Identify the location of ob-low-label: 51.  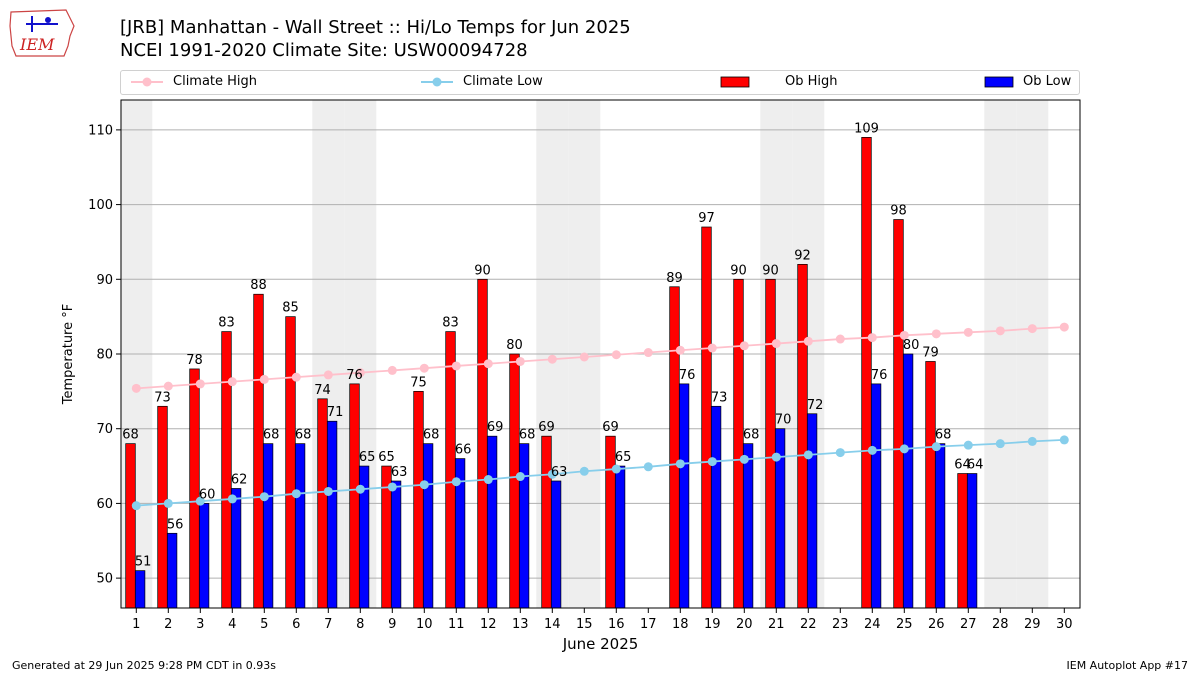
(143, 562).